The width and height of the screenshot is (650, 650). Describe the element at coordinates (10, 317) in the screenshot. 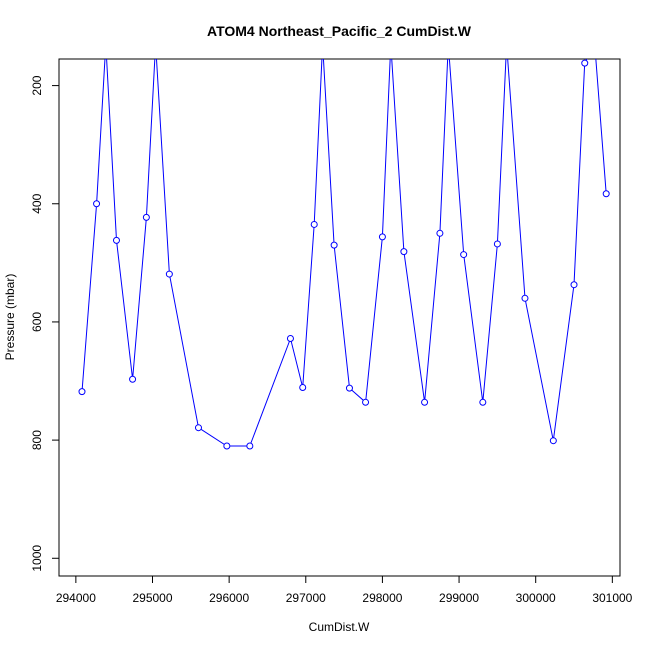

I see `y-axis-label: Pressure (mbar)` at that location.